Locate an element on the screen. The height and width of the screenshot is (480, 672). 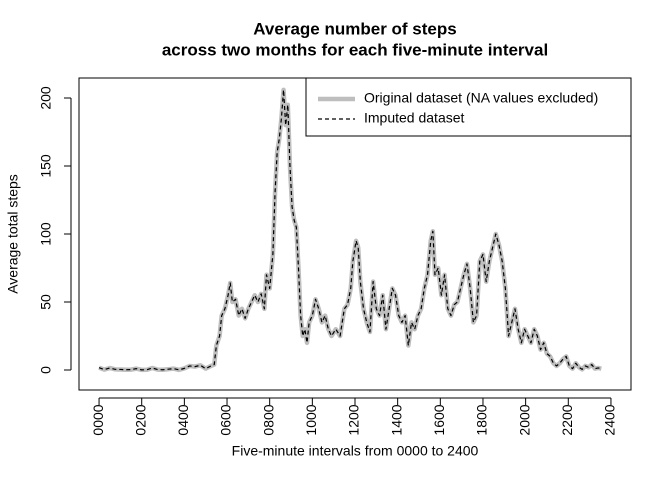
y-tick-label: 150 is located at coordinates (46, 166).